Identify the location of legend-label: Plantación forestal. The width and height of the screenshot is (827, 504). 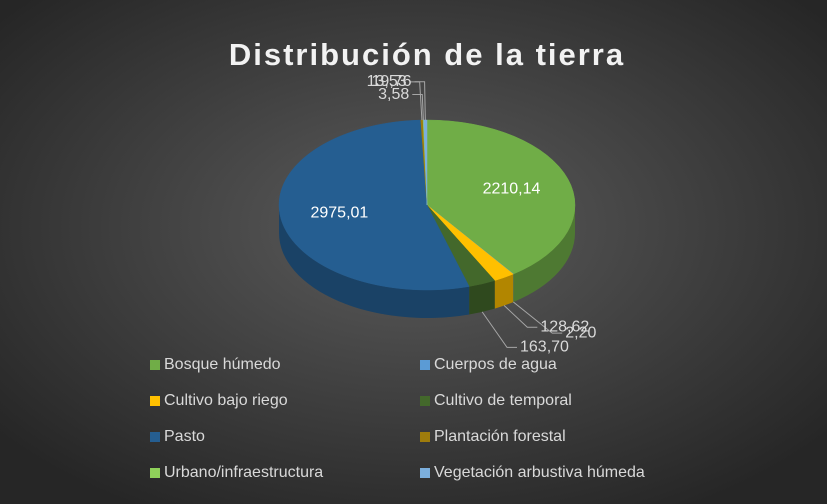
(500, 436).